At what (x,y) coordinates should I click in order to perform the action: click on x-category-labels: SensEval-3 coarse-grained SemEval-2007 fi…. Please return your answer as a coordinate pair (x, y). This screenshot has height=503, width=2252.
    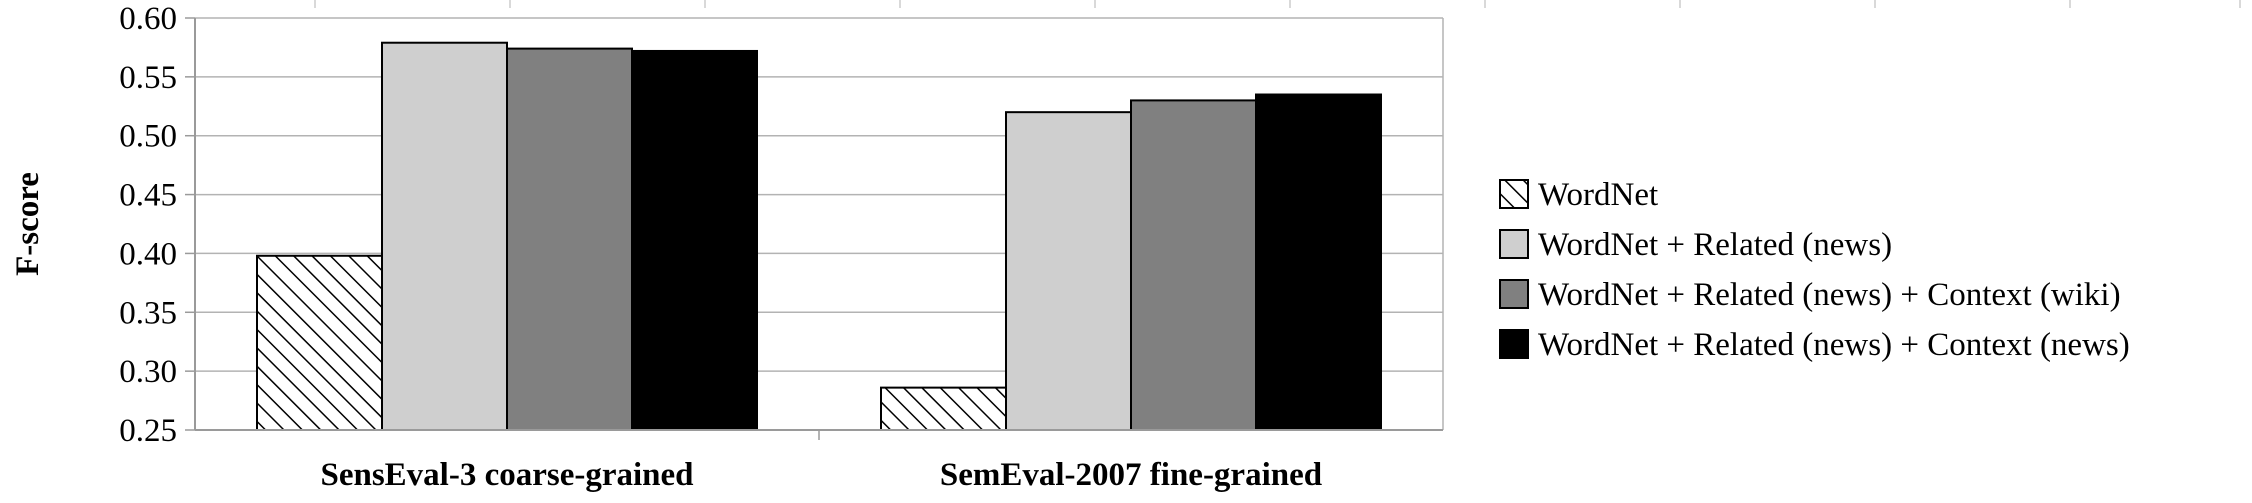
    Looking at the image, I should click on (821, 475).